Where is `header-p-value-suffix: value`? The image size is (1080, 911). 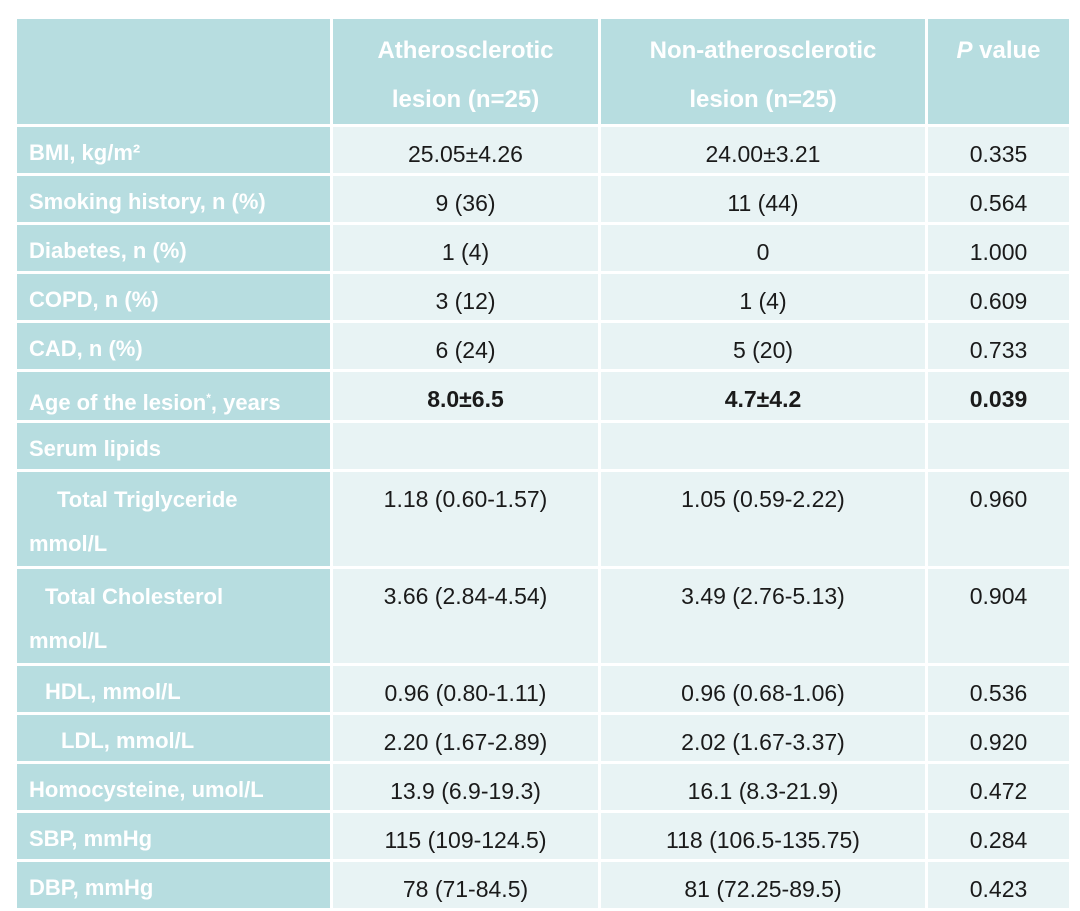
header-p-value-suffix: value is located at coordinates (1006, 50).